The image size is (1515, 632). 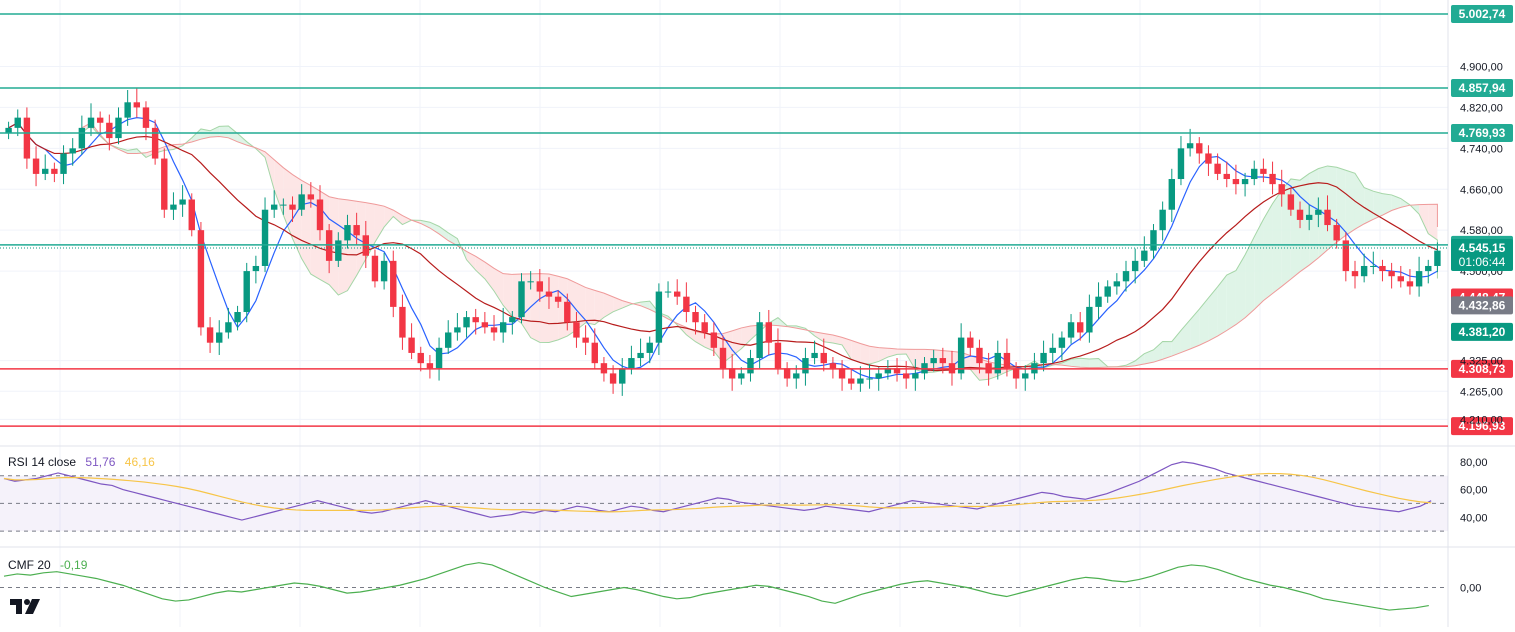 I want to click on price-tick-label: 4.325,00, so click(x=1481, y=362).